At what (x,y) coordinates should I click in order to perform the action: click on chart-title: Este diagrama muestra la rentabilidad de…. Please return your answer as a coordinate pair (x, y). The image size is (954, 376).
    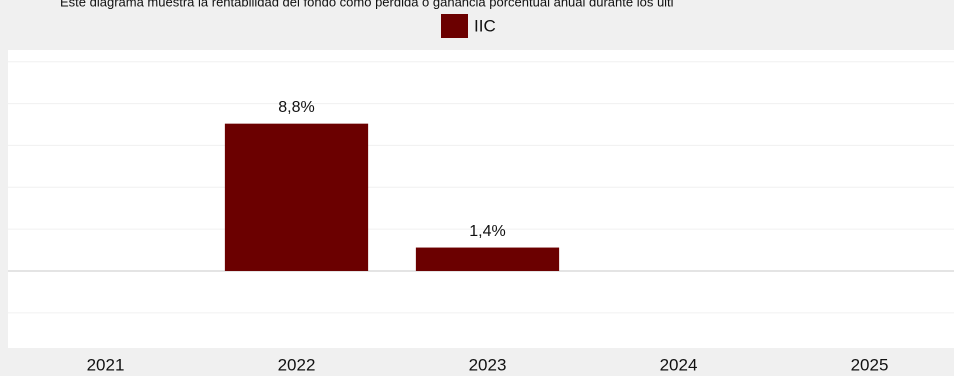
    Looking at the image, I should click on (367, 4).